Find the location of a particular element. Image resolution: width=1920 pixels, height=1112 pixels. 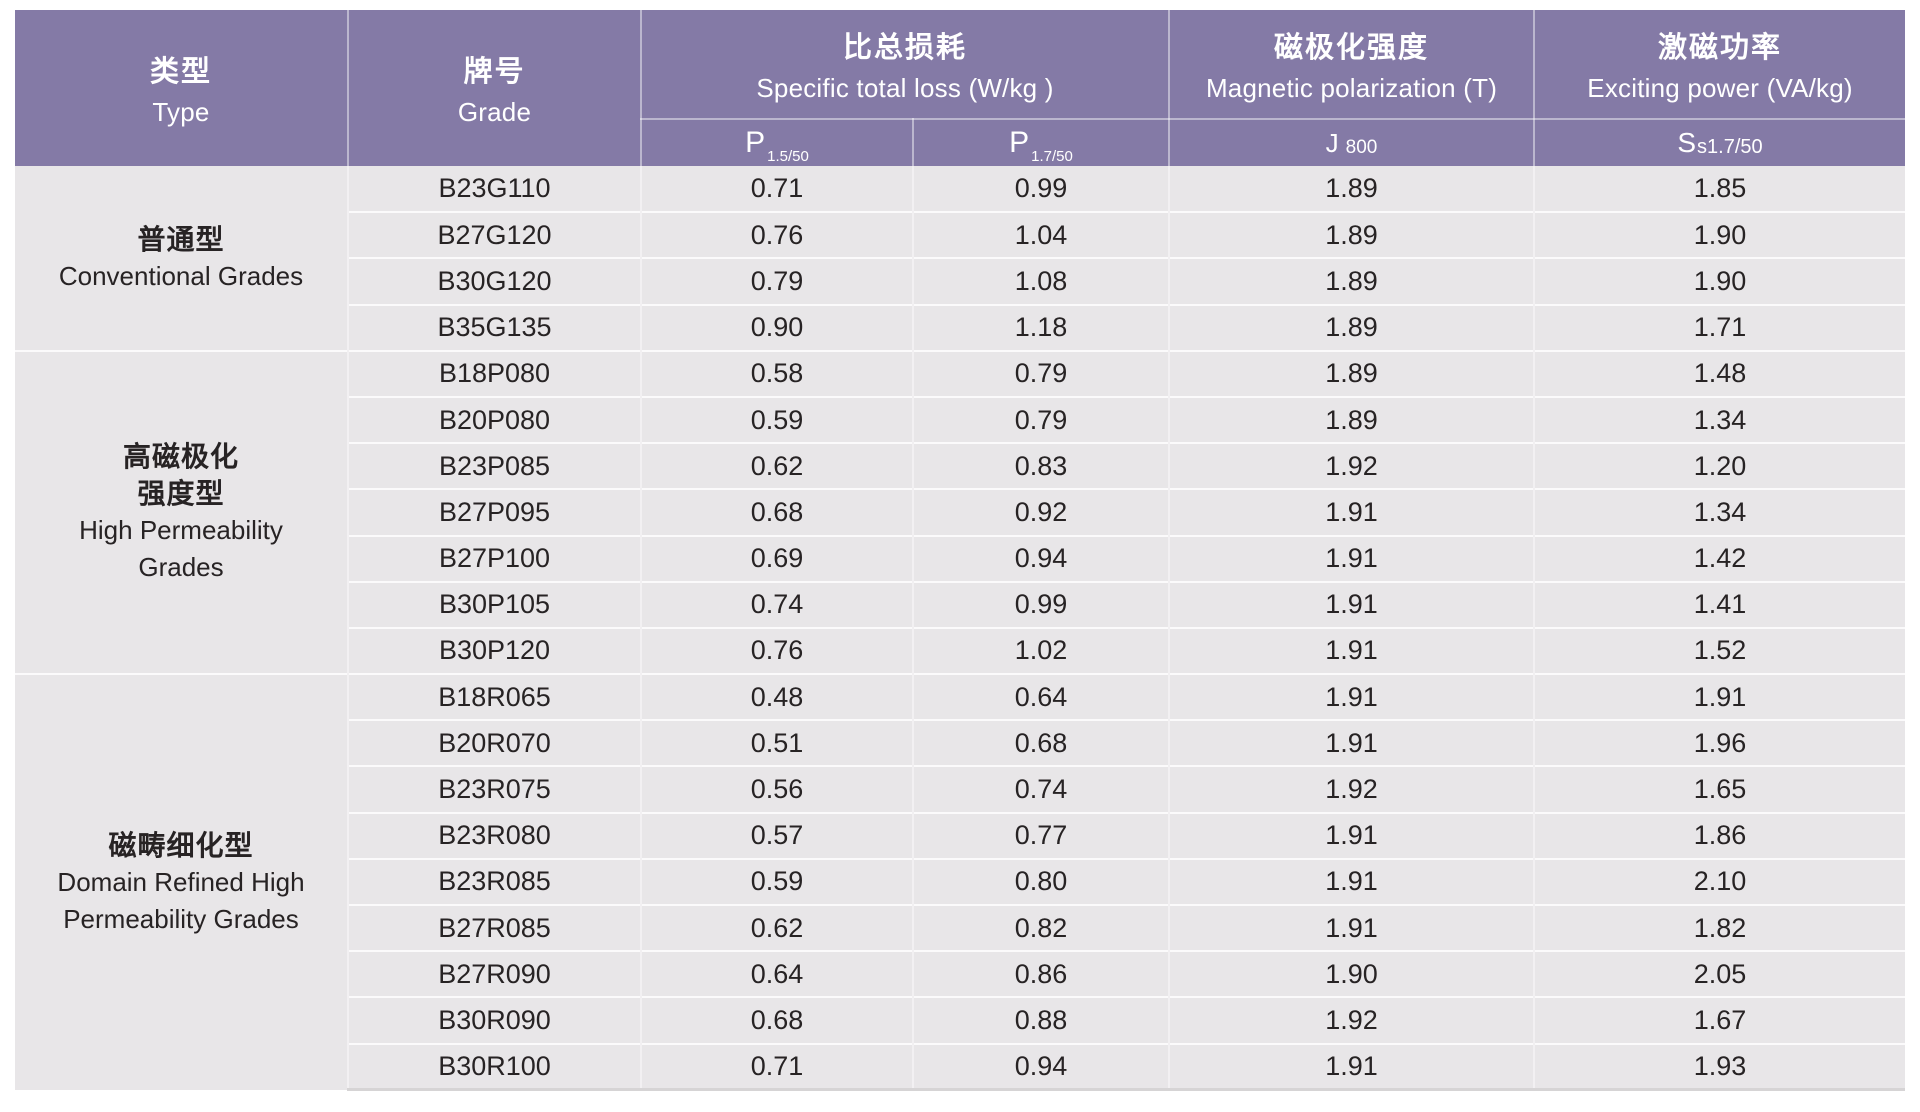

p17-cell: 1.18 is located at coordinates (1042, 327).